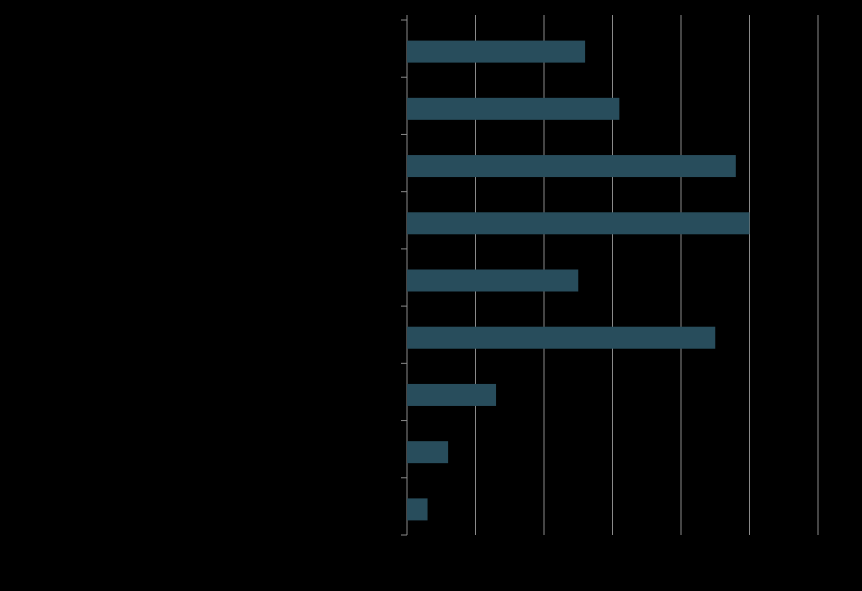  What do you see at coordinates (407, 550) in the screenshot?
I see `x-tick-label: 0` at bounding box center [407, 550].